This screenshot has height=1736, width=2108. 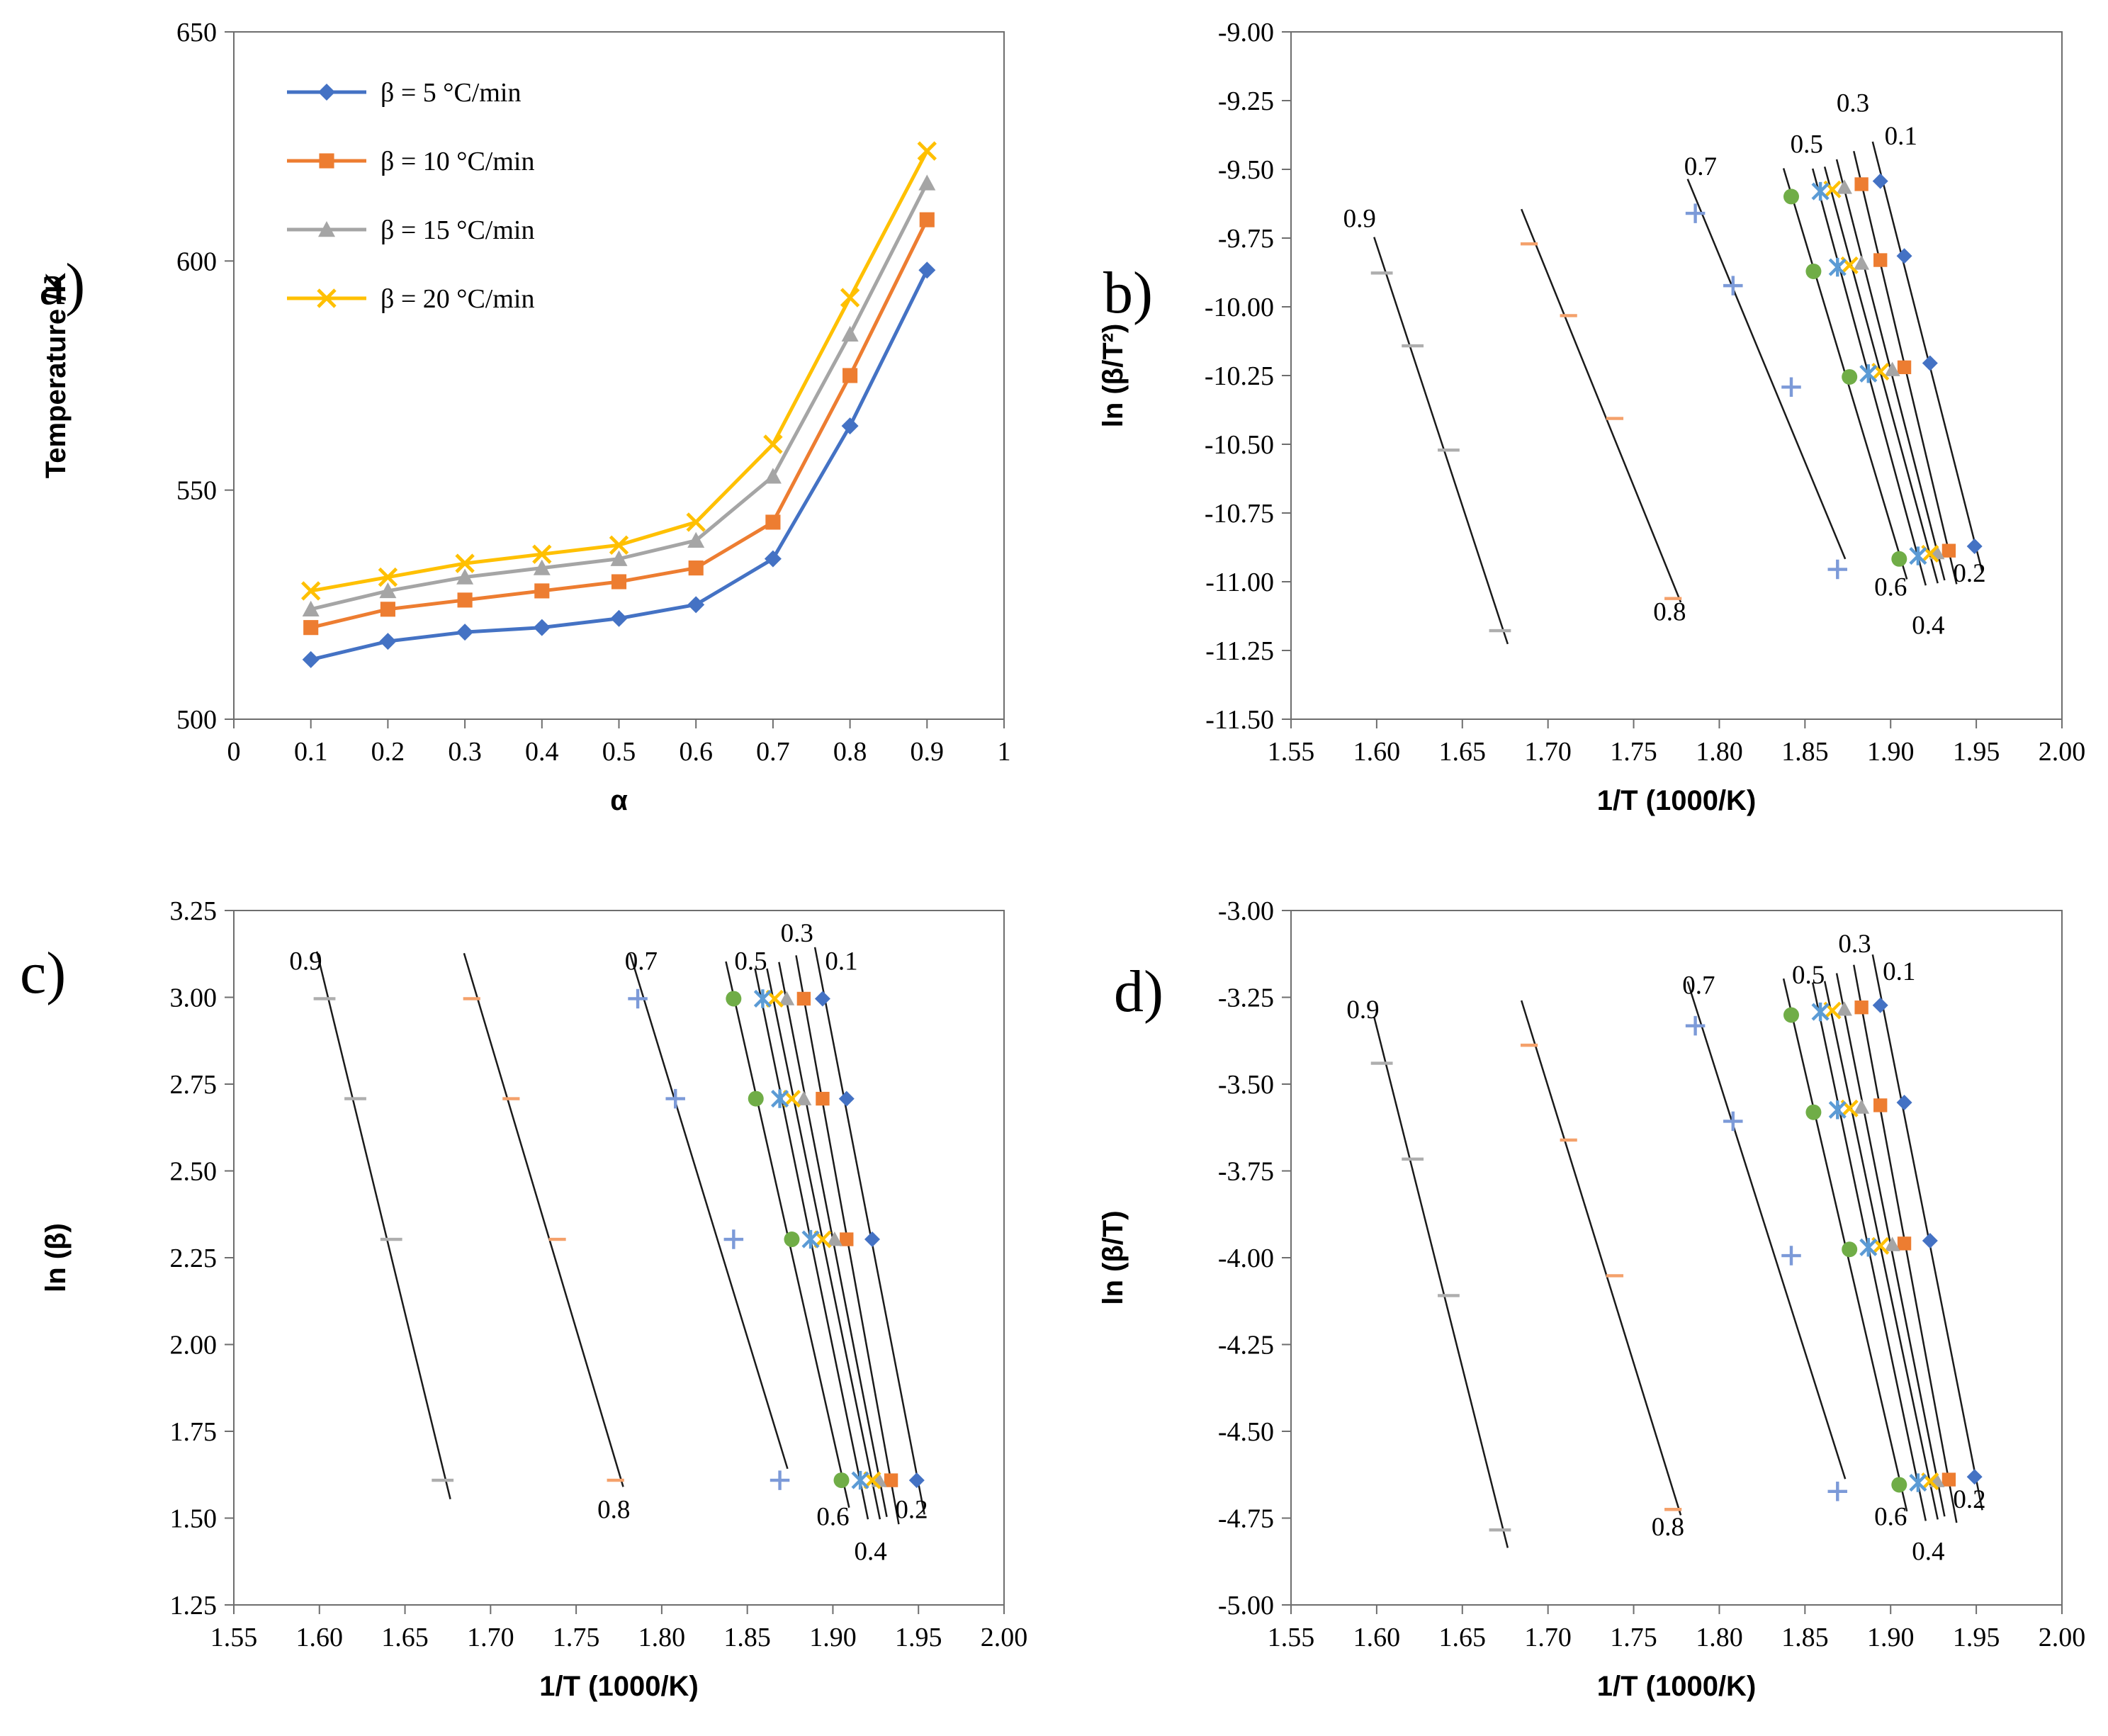 I want to click on svg-text: ln (β/T), so click(x=1113, y=1257).